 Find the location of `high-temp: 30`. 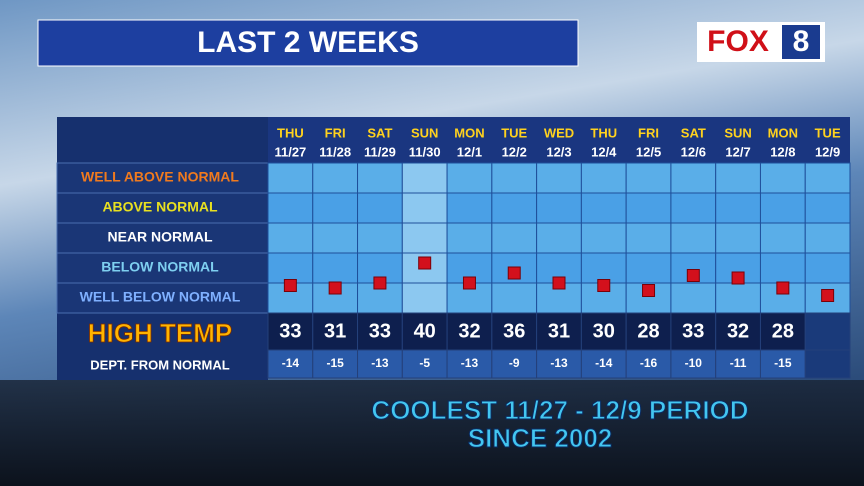

high-temp: 30 is located at coordinates (604, 331).